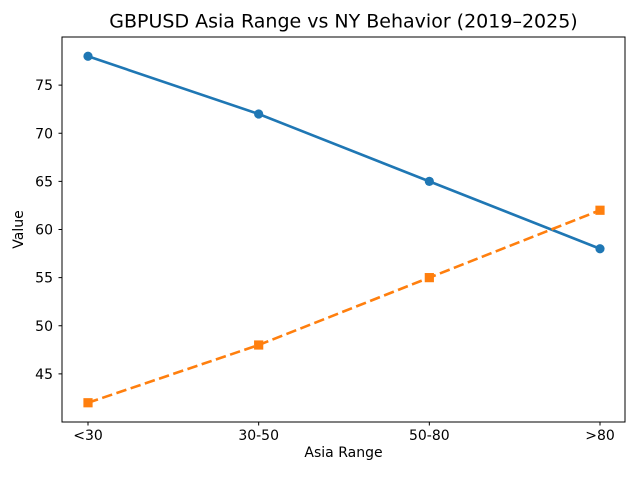  I want to click on y-axis-label: Value, so click(19, 229).